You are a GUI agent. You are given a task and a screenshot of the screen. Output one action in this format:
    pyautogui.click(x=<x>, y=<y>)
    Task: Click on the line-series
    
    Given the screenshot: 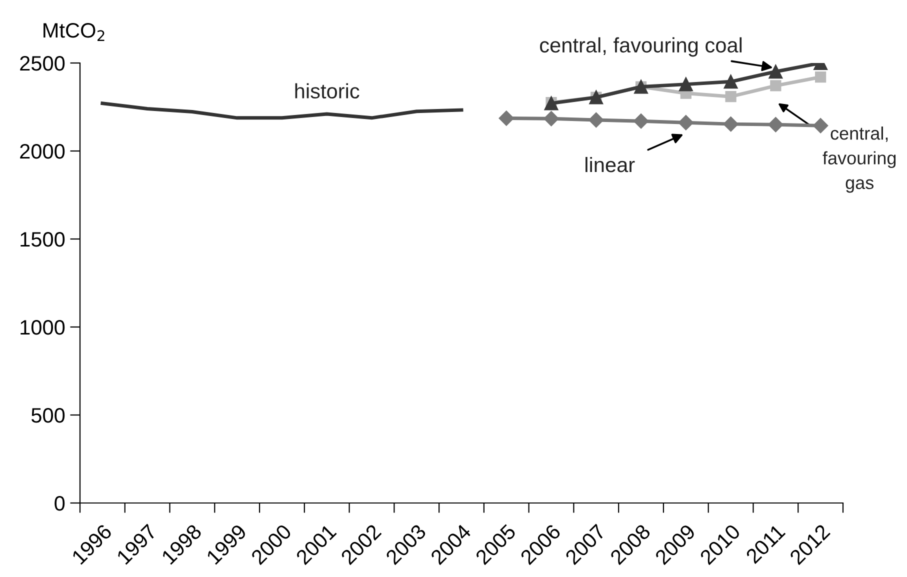 What is the action you would take?
    pyautogui.click(x=282, y=111)
    